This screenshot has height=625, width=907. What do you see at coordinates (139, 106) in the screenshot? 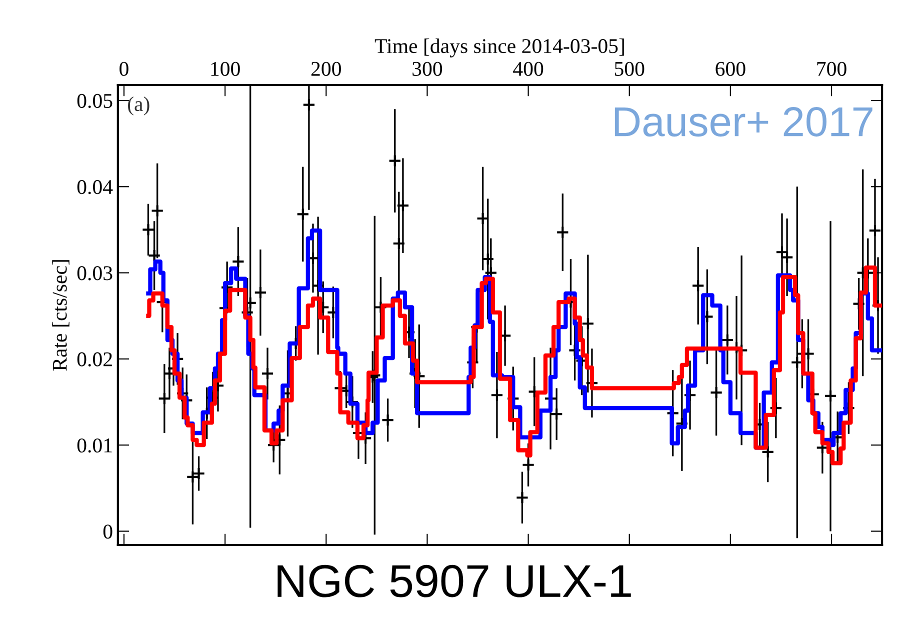
I see `annotation: (a)` at bounding box center [139, 106].